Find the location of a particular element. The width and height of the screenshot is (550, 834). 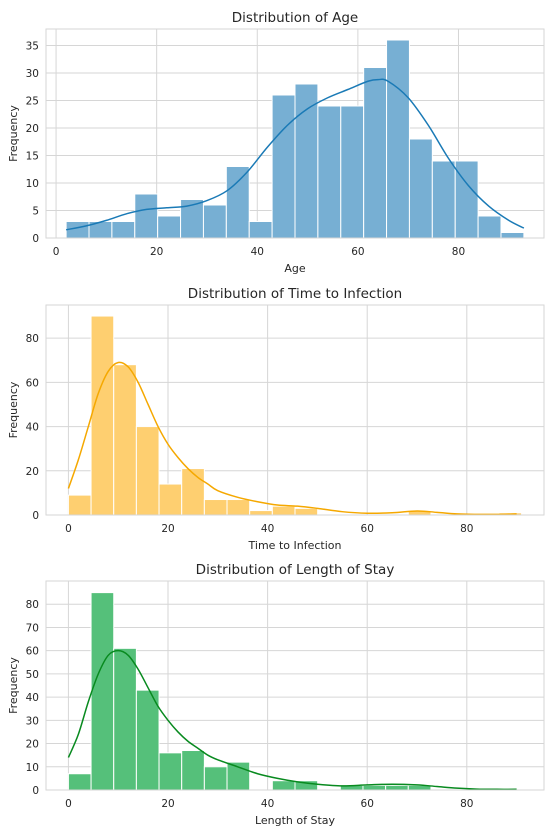

chart-title: Distribution of Age is located at coordinates (295, 18).